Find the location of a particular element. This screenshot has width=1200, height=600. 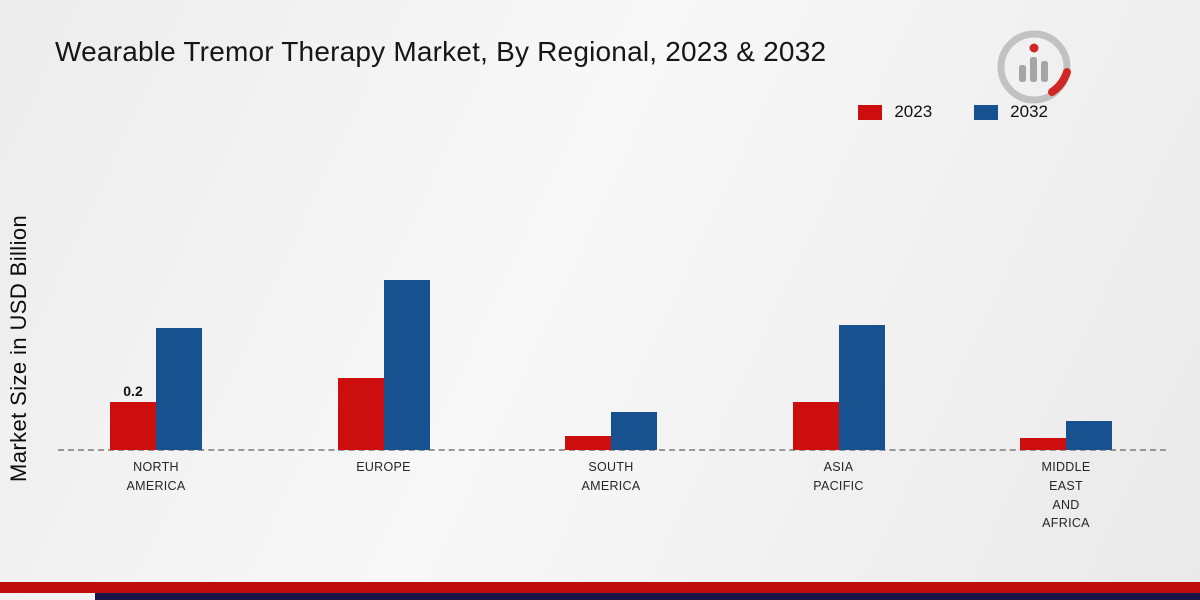

brand-logo-icon is located at coordinates (1034, 67).